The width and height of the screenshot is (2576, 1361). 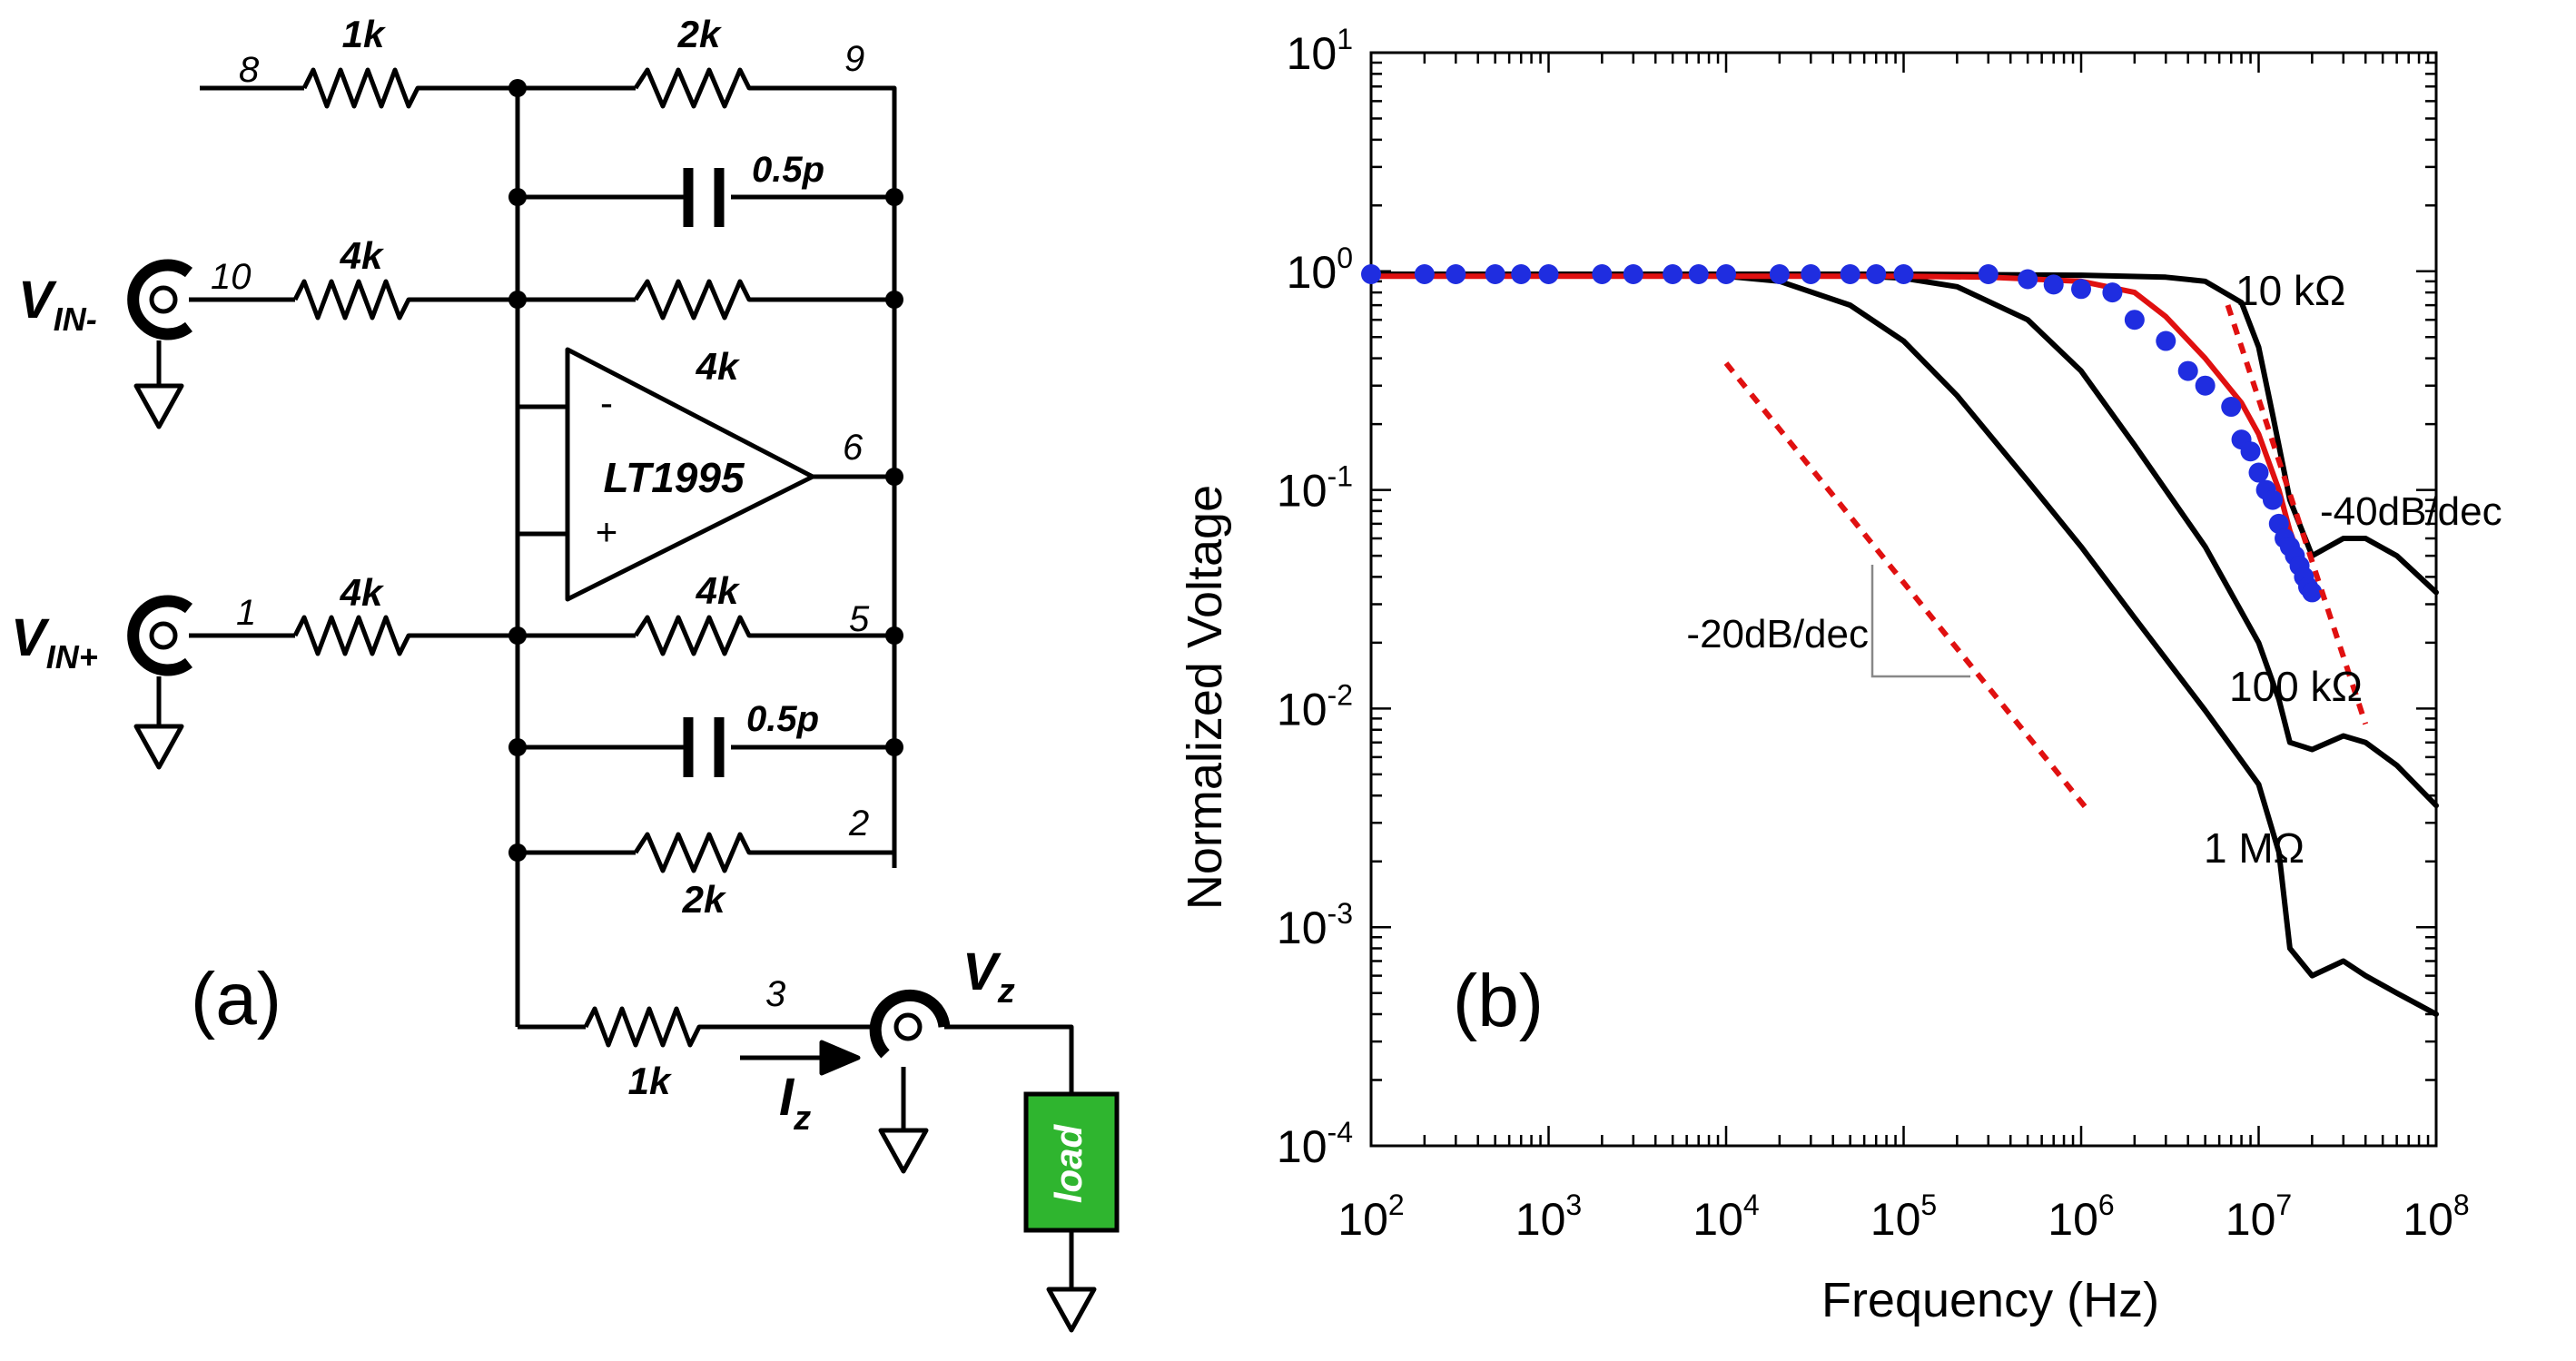 What do you see at coordinates (853, 448) in the screenshot?
I see `pin-6-label: 6` at bounding box center [853, 448].